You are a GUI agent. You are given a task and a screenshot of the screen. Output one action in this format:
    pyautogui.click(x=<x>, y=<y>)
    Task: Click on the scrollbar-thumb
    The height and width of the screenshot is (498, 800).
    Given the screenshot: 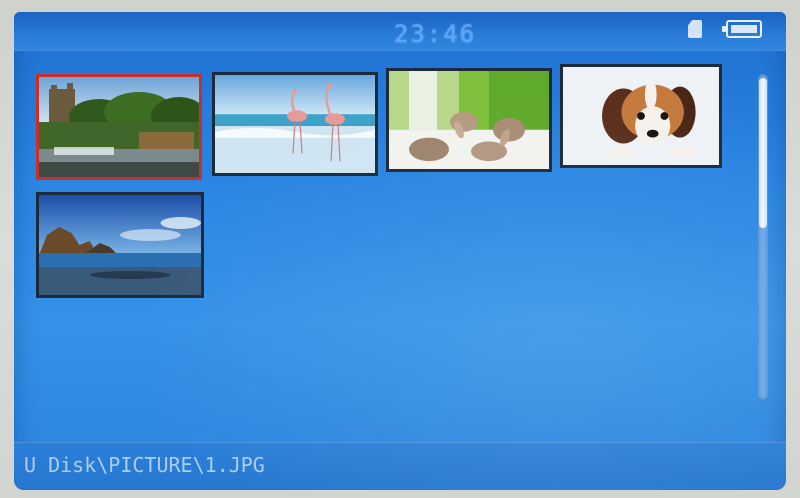 What is the action you would take?
    pyautogui.click(x=763, y=153)
    